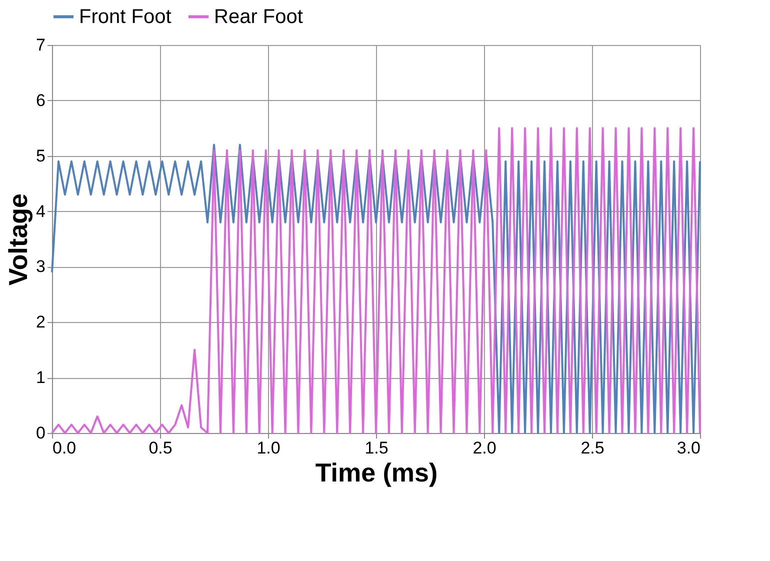 Image resolution: width=770 pixels, height=561 pixels. I want to click on x-tick-label: 1.5, so click(376, 448).